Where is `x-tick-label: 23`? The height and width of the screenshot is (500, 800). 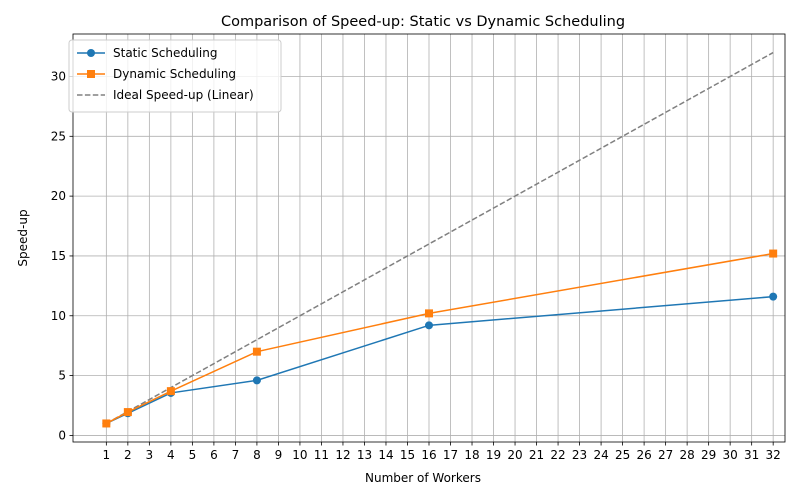
x-tick-label: 23 is located at coordinates (579, 455).